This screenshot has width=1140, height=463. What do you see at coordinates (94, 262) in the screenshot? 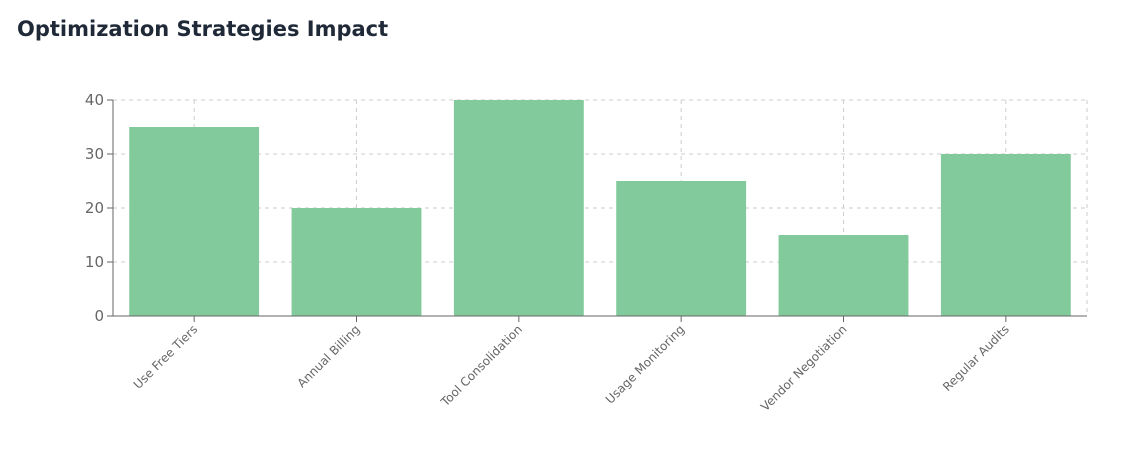
I see `y-tick-label: 10` at bounding box center [94, 262].